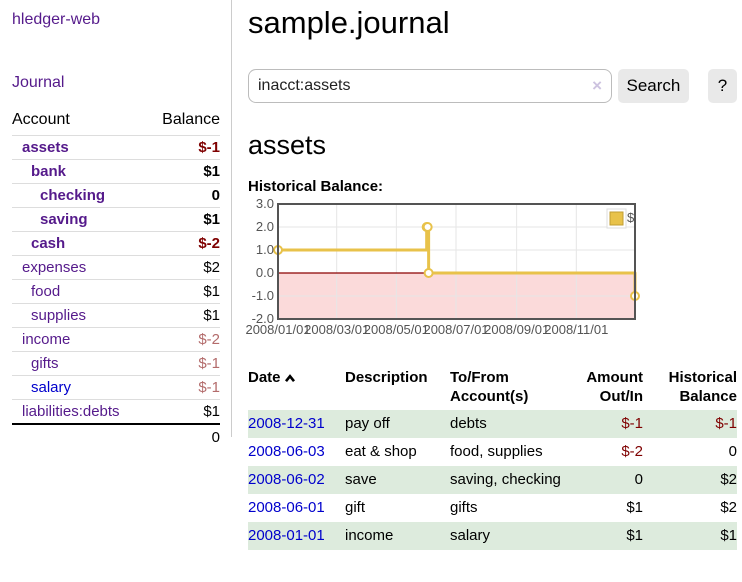 This screenshot has width=742, height=582. I want to click on search-input, so click(430, 86).